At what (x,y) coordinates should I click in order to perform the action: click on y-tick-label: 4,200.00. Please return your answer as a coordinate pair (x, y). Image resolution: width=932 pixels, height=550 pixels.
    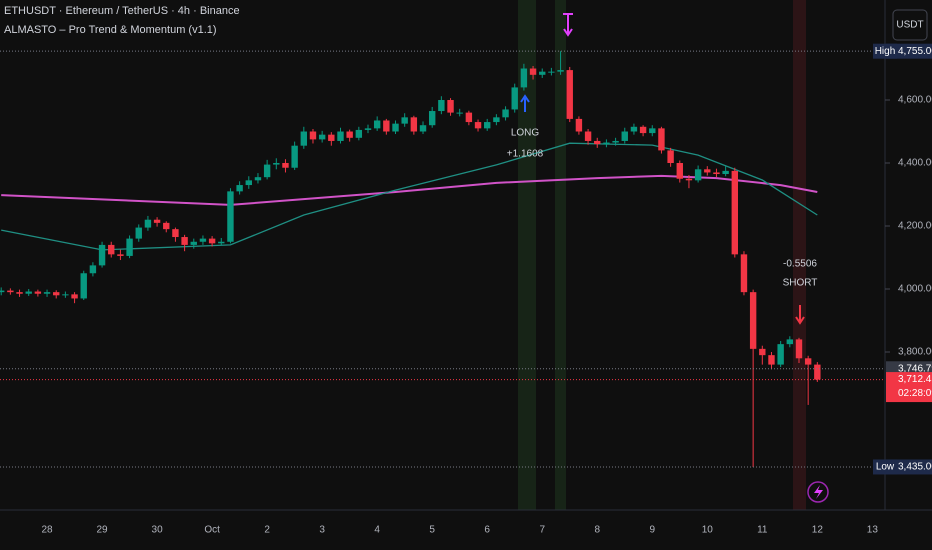
    Looking at the image, I should click on (915, 226).